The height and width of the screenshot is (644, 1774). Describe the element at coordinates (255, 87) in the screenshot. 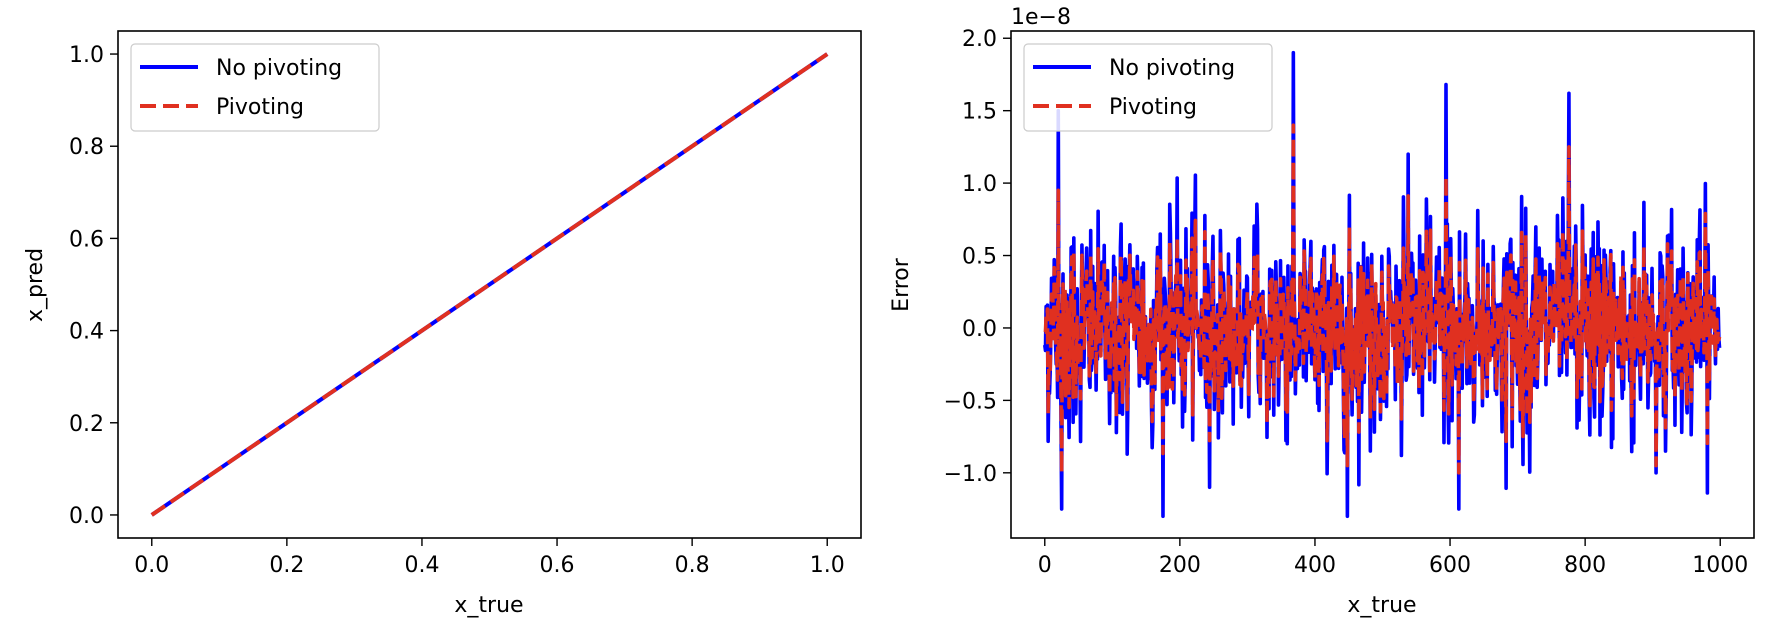

I see `left-legend: No pivoting Pivoting` at that location.